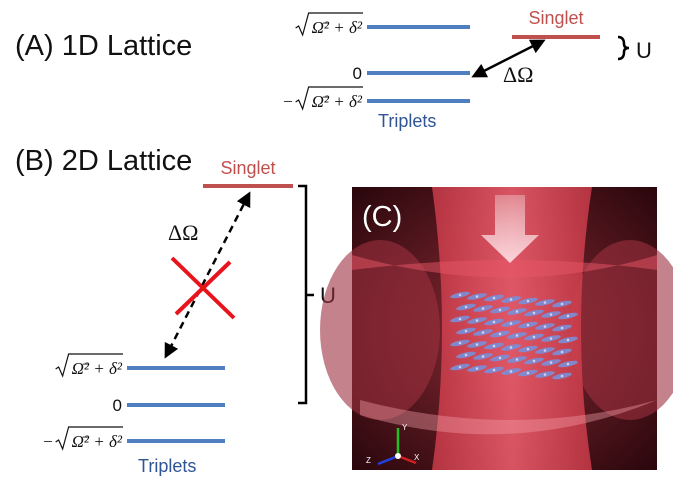 The width and height of the screenshot is (673, 479). Describe the element at coordinates (644, 50) in the screenshot. I see `gap-label: U` at that location.